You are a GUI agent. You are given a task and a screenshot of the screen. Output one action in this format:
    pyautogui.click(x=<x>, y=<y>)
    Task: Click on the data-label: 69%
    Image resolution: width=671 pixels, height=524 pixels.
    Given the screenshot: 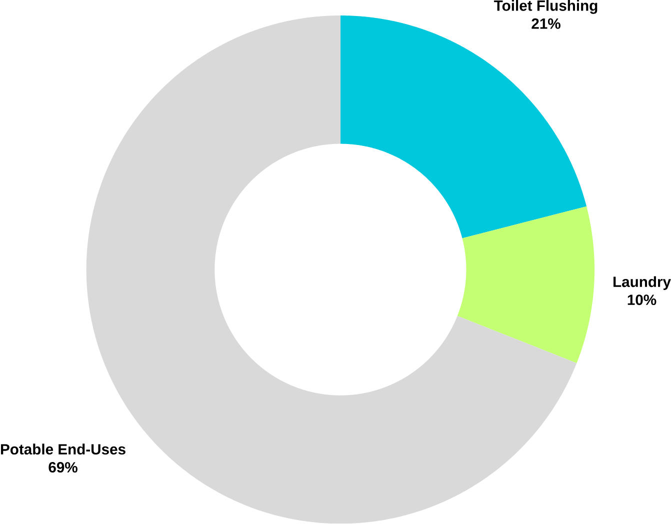 What is the action you would take?
    pyautogui.click(x=63, y=467)
    